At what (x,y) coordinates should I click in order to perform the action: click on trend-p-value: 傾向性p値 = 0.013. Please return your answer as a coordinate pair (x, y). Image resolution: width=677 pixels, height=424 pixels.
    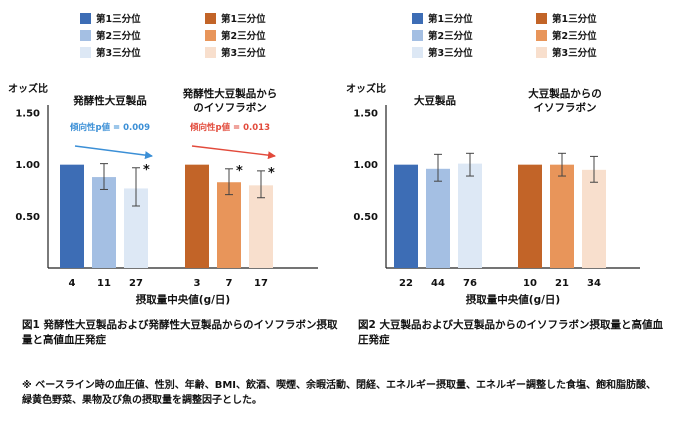
    Looking at the image, I should click on (229, 127).